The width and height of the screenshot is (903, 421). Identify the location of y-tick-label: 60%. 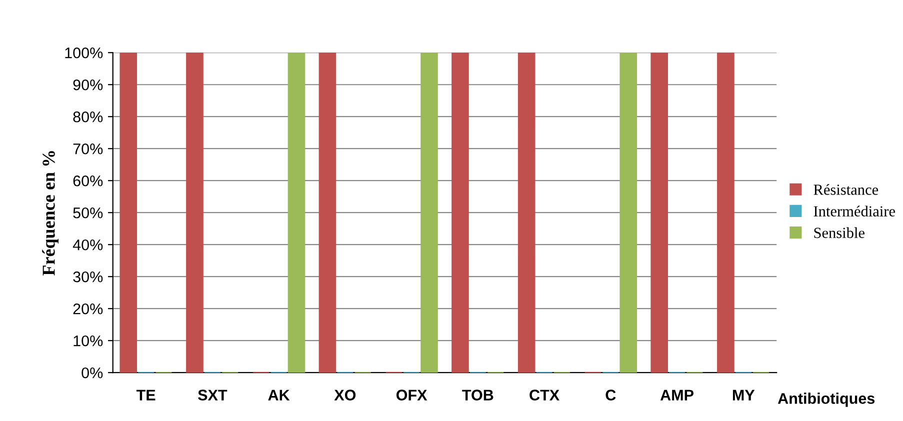
(88, 180).